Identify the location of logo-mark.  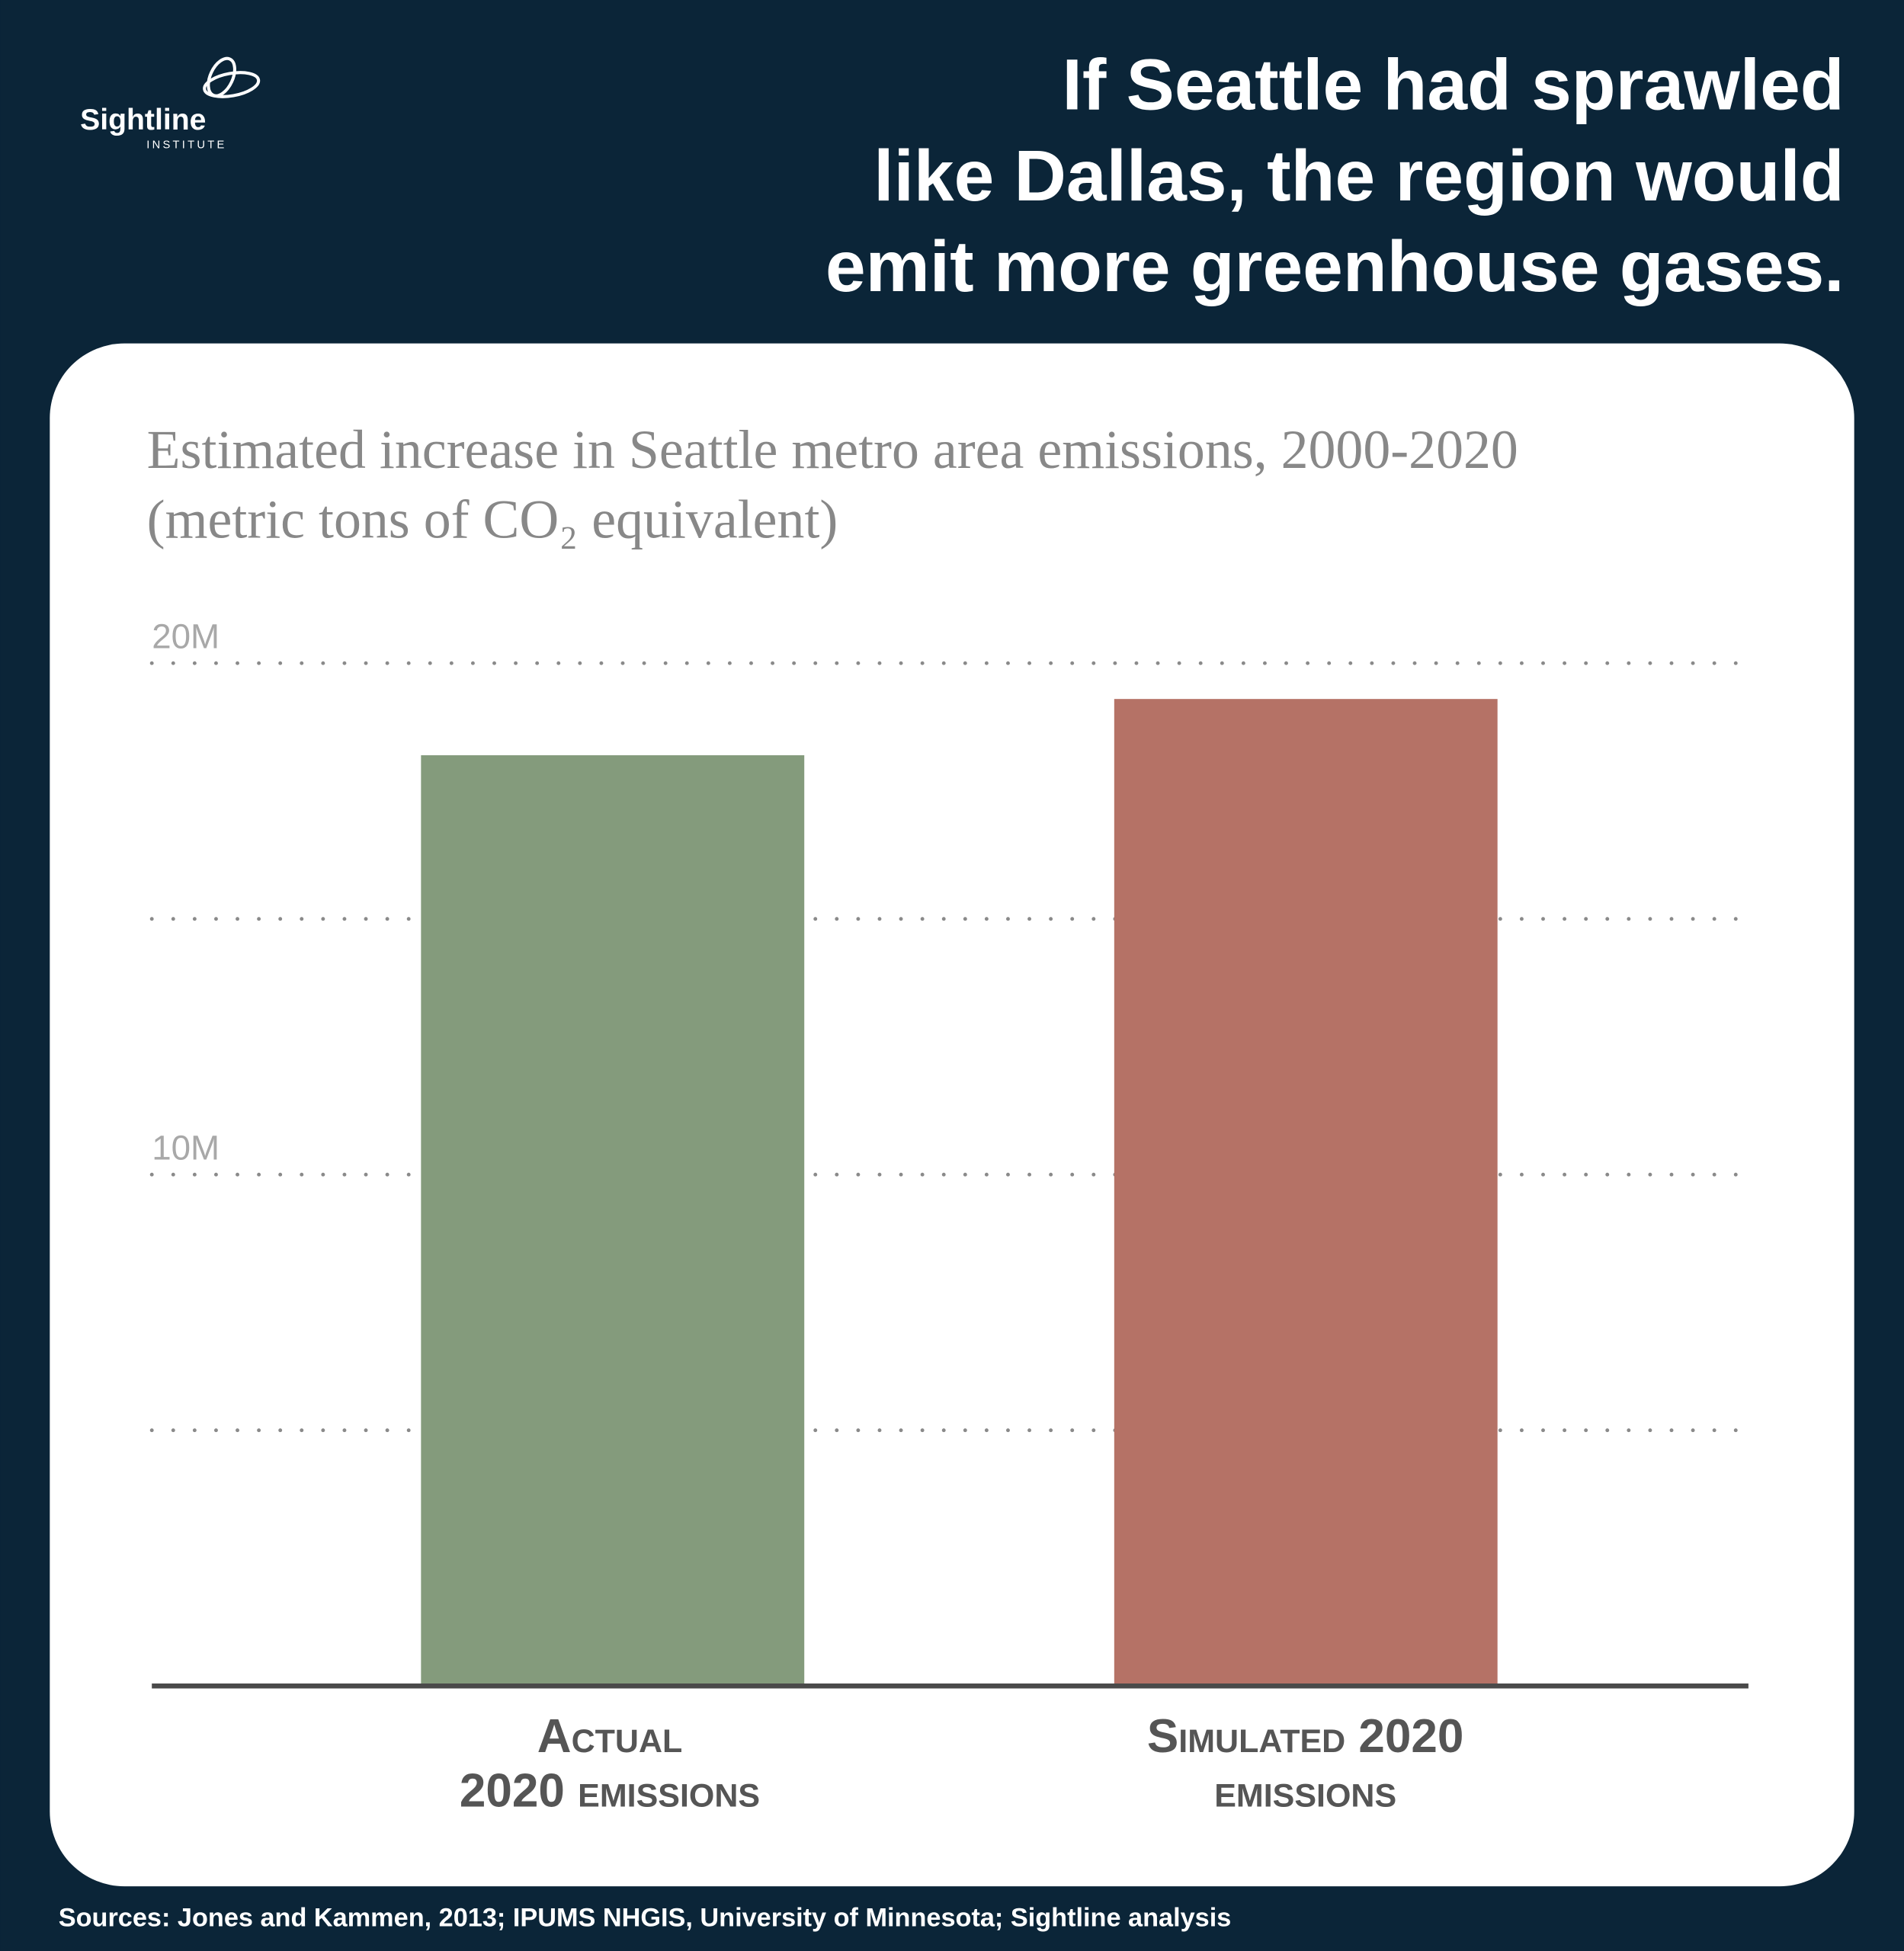
(232, 77).